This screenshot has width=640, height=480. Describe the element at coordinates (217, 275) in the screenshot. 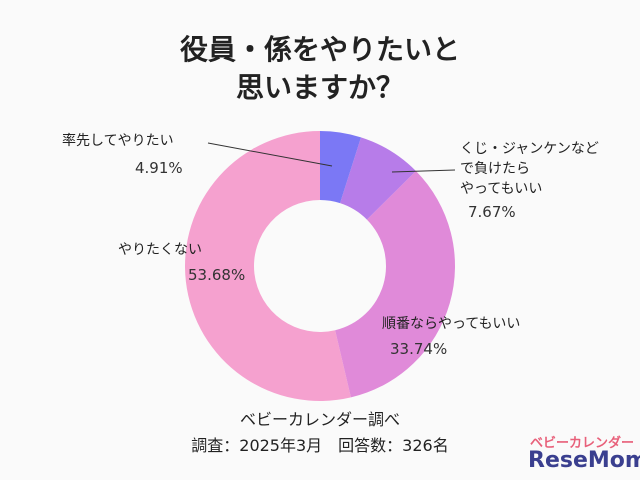

I see `value-label: 53.68%` at that location.